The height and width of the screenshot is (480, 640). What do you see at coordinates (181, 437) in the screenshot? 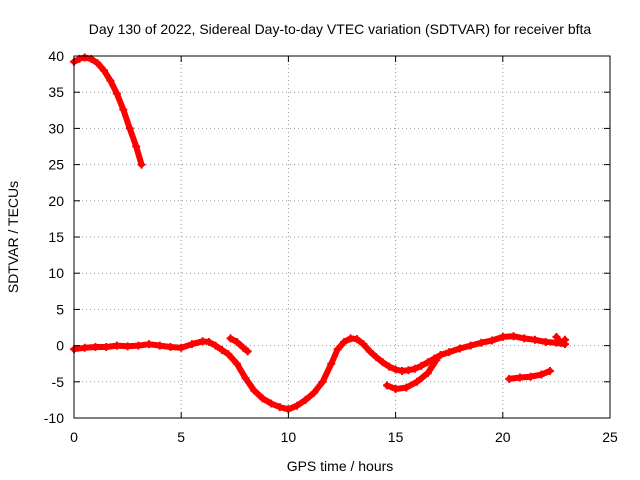
I see `x-tick-label: 5` at bounding box center [181, 437].